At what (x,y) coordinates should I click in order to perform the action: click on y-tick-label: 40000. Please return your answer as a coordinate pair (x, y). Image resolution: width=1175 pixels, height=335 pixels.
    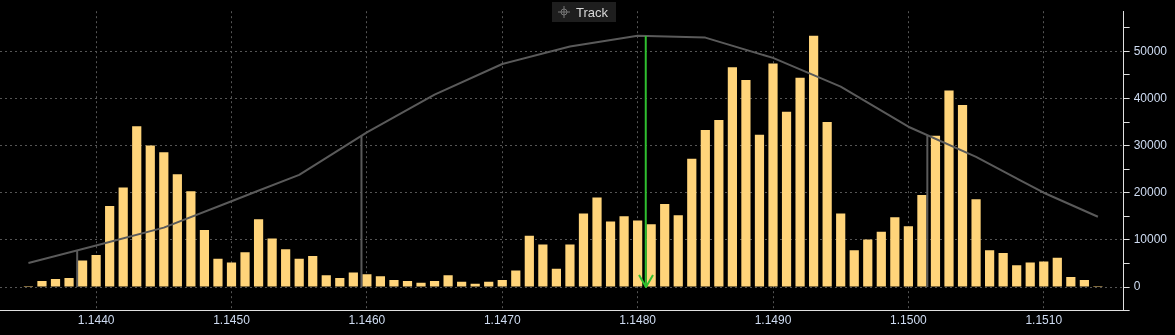
    Looking at the image, I should click on (1150, 97).